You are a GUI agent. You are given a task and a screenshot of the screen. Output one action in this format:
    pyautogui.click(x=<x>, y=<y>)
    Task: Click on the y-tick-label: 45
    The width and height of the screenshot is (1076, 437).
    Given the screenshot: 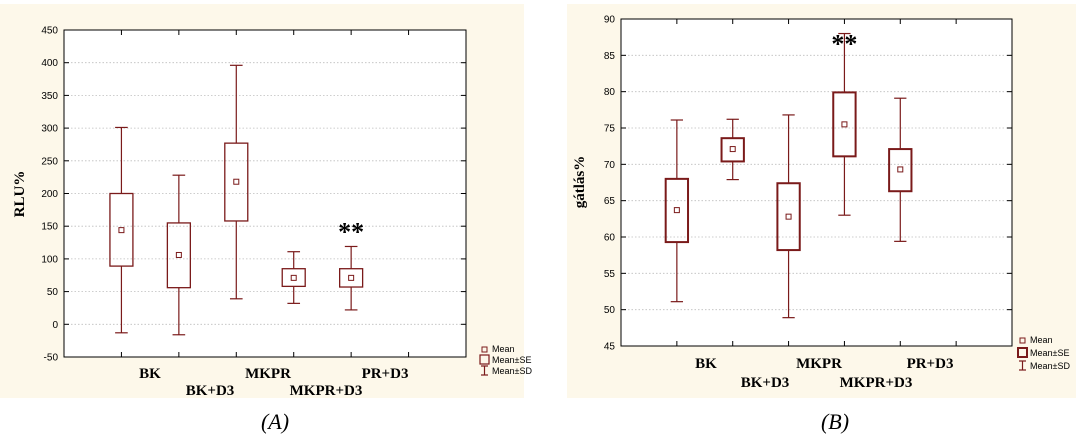 What is the action you would take?
    pyautogui.click(x=610, y=347)
    